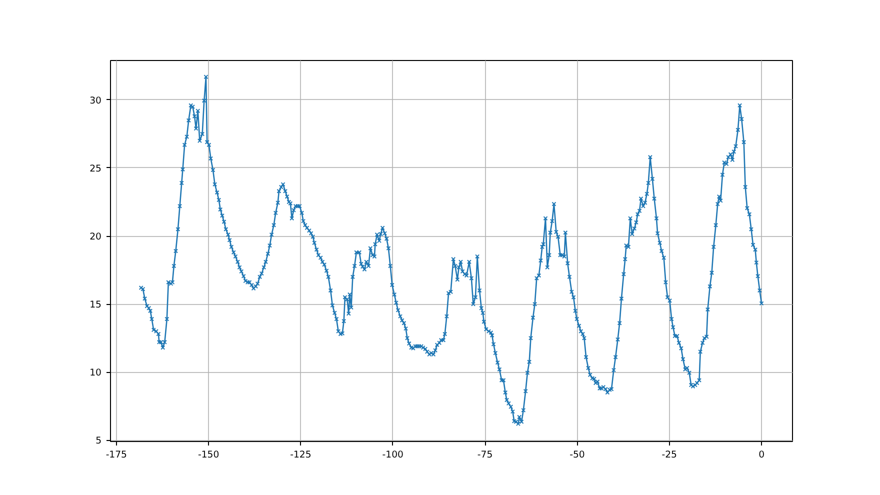  What do you see at coordinates (117, 455) in the screenshot?
I see `x-tick-label: -175` at bounding box center [117, 455].